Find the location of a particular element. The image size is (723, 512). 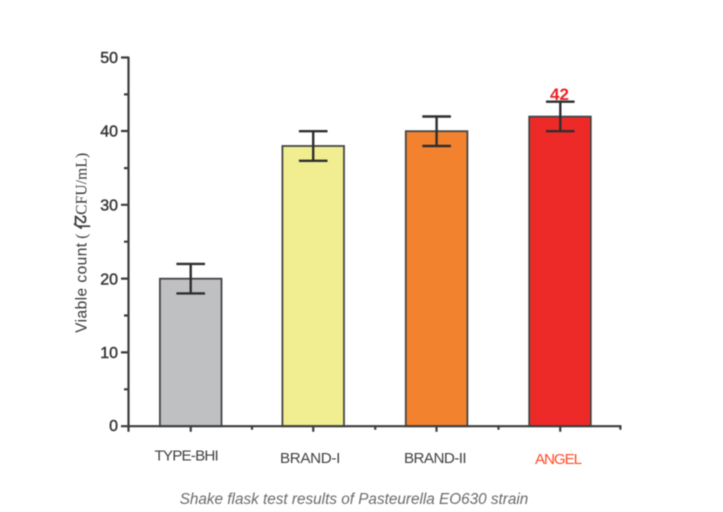

svg-text: BRAND-I is located at coordinates (310, 458).